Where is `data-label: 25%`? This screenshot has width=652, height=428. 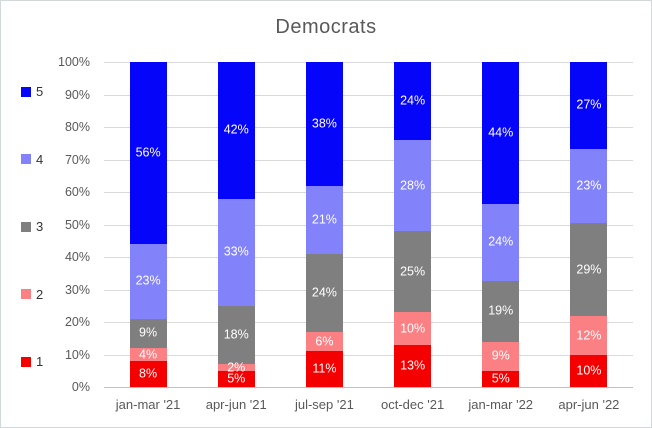
data-label: 25% is located at coordinates (413, 271).